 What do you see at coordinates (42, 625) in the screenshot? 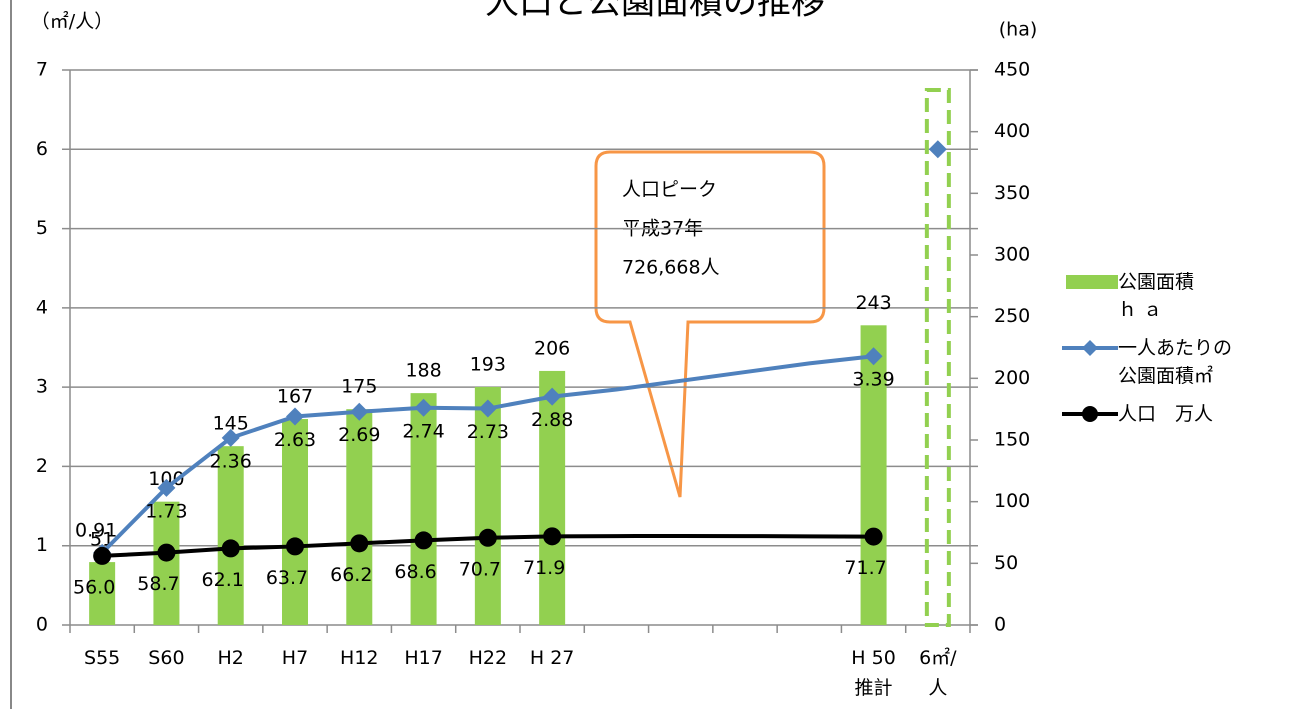
I see `y-tick-label: 0` at bounding box center [42, 625].